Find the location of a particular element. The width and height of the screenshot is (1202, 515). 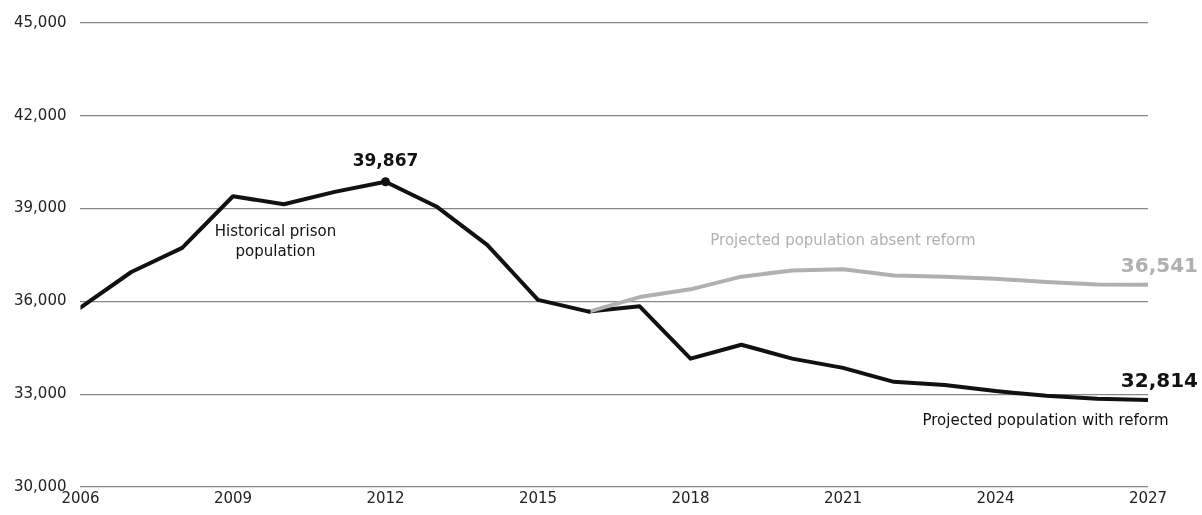

y-tick-label: 33,000 is located at coordinates (40, 393).